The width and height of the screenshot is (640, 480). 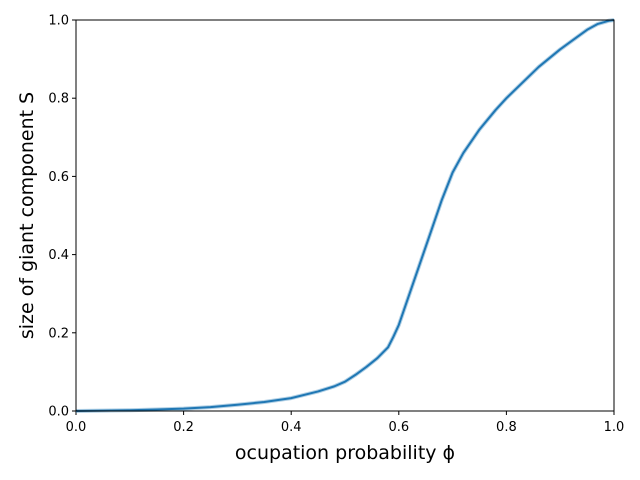 I want to click on y-axis: 0.0 0.2 0.4 0.6 0.8 1.0, so click(x=62, y=217).